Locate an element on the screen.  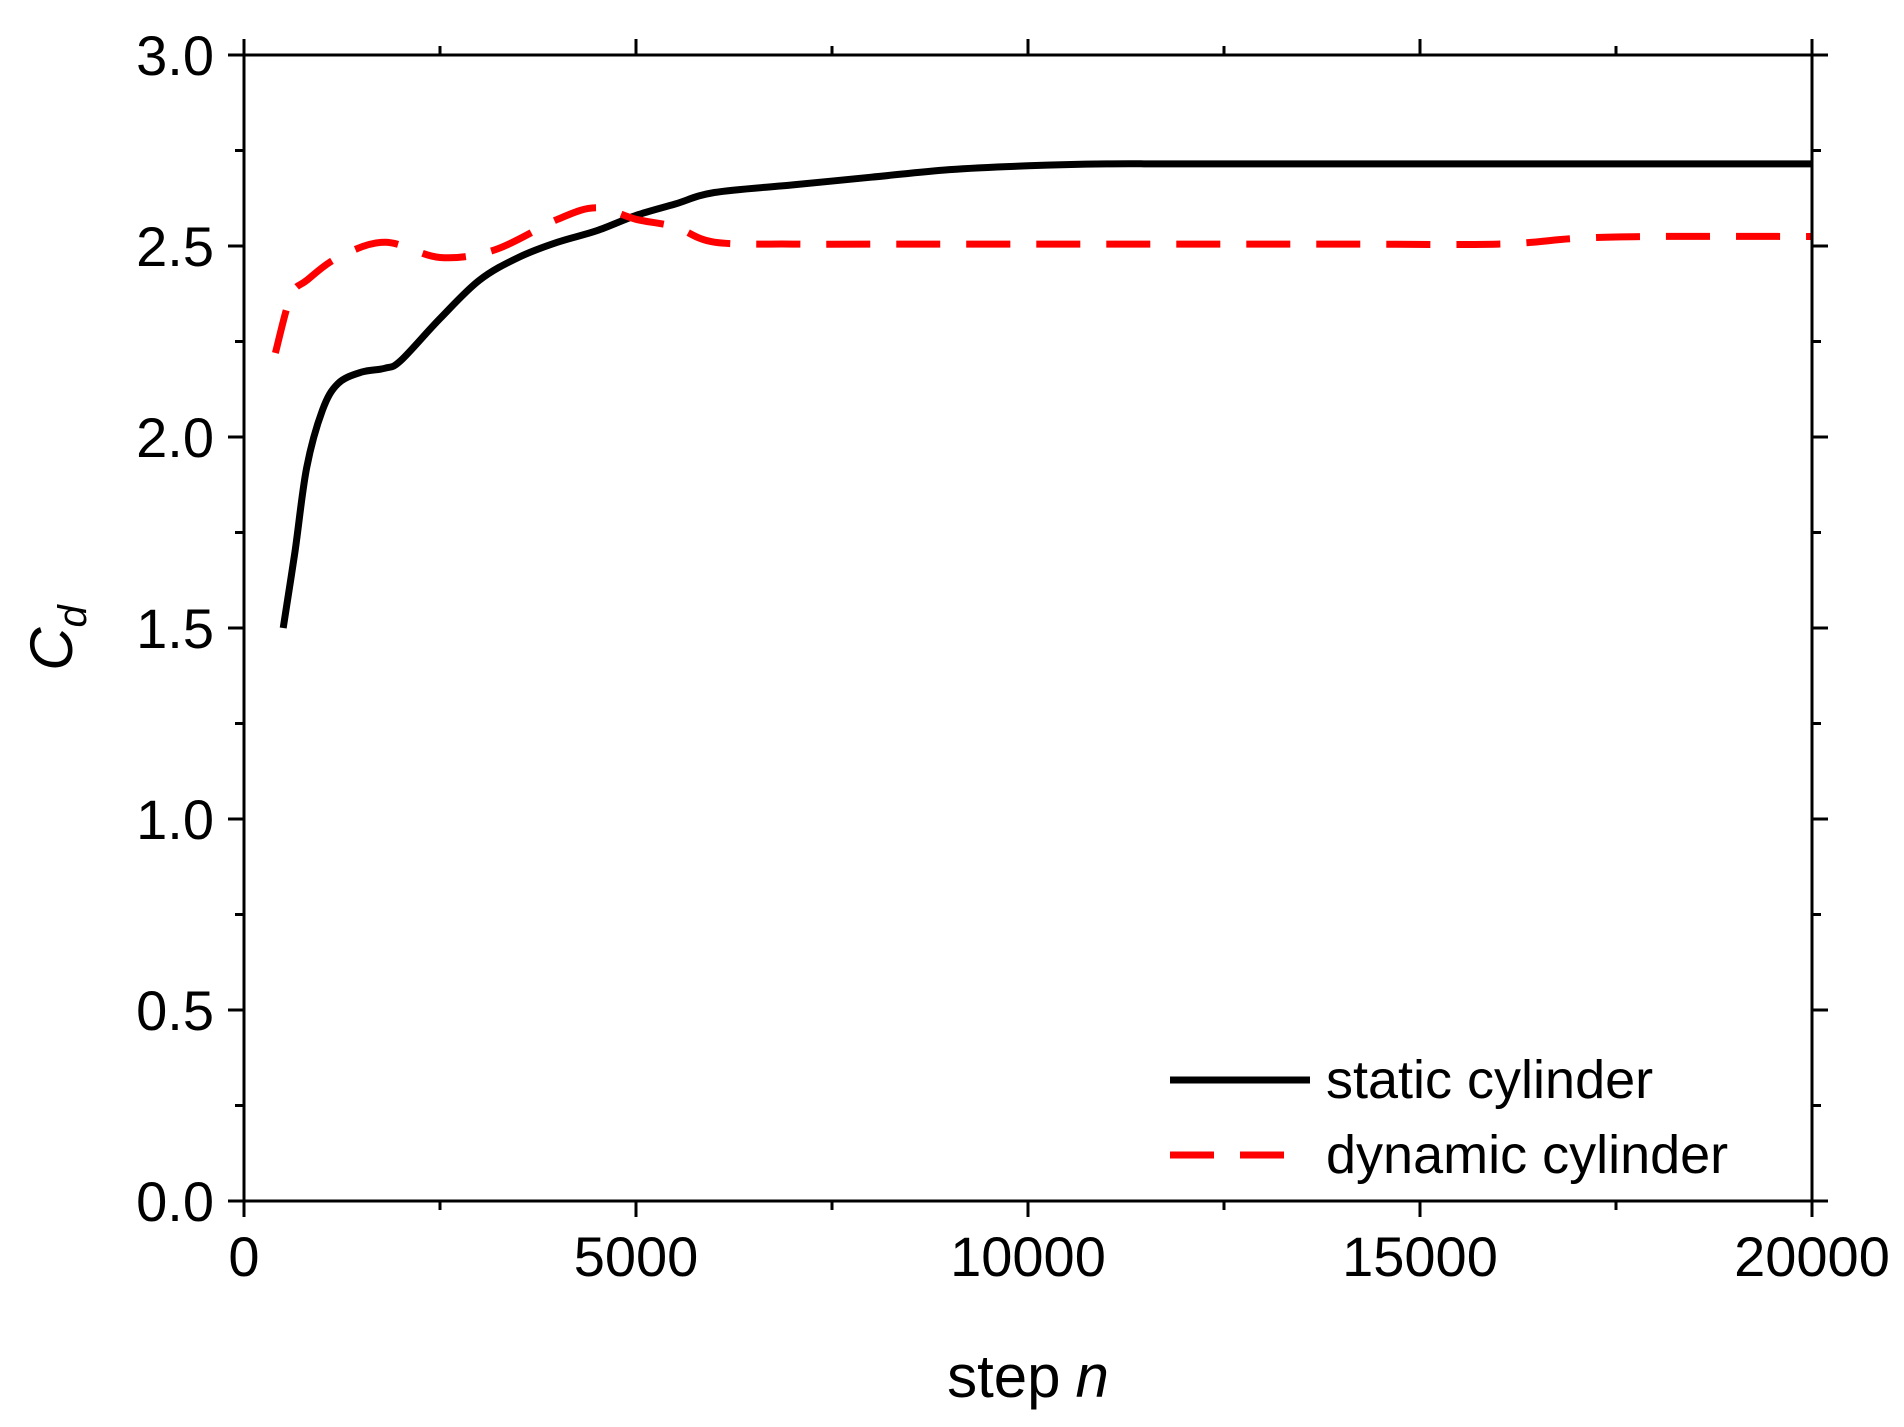
y-tick-label: 0.0 is located at coordinates (175, 1201).